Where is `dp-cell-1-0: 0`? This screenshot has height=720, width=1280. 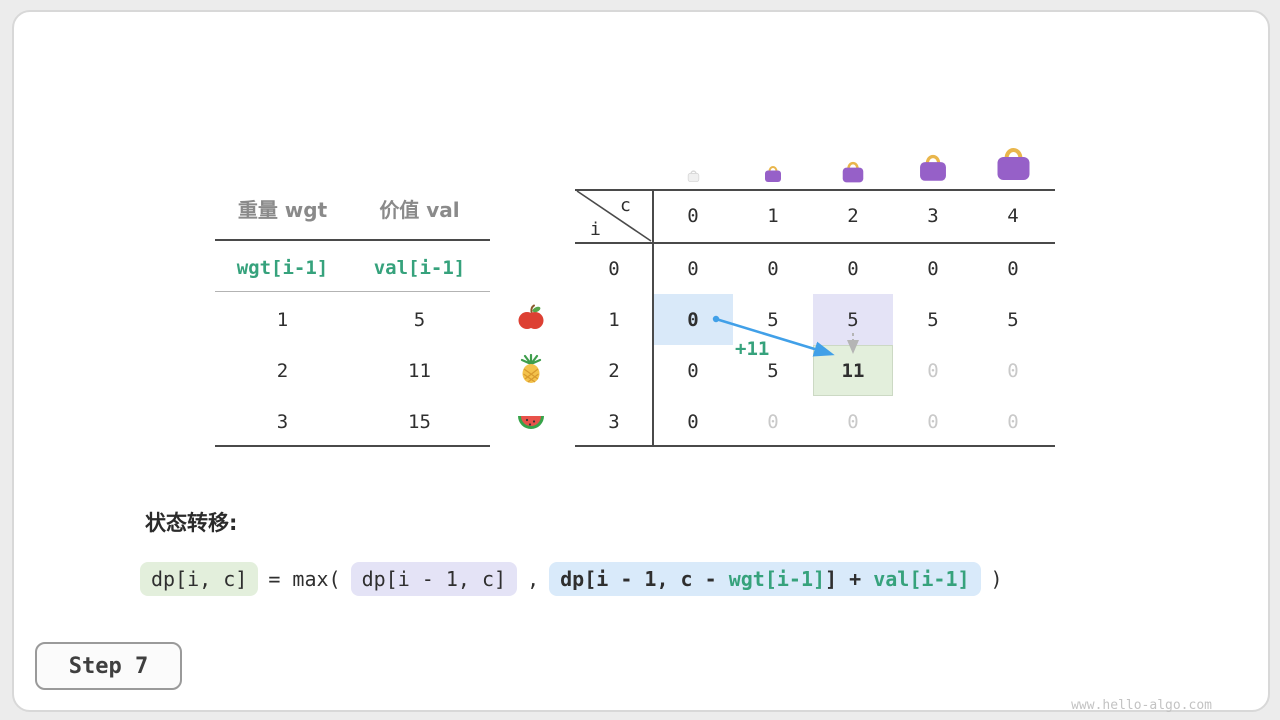 dp-cell-1-0: 0 is located at coordinates (693, 320).